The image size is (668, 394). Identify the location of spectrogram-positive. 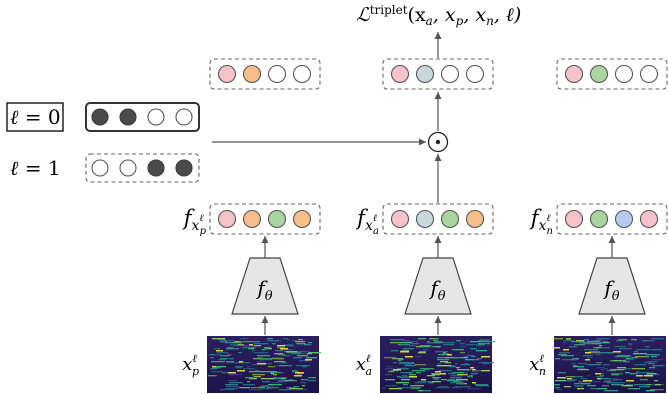
(264, 364).